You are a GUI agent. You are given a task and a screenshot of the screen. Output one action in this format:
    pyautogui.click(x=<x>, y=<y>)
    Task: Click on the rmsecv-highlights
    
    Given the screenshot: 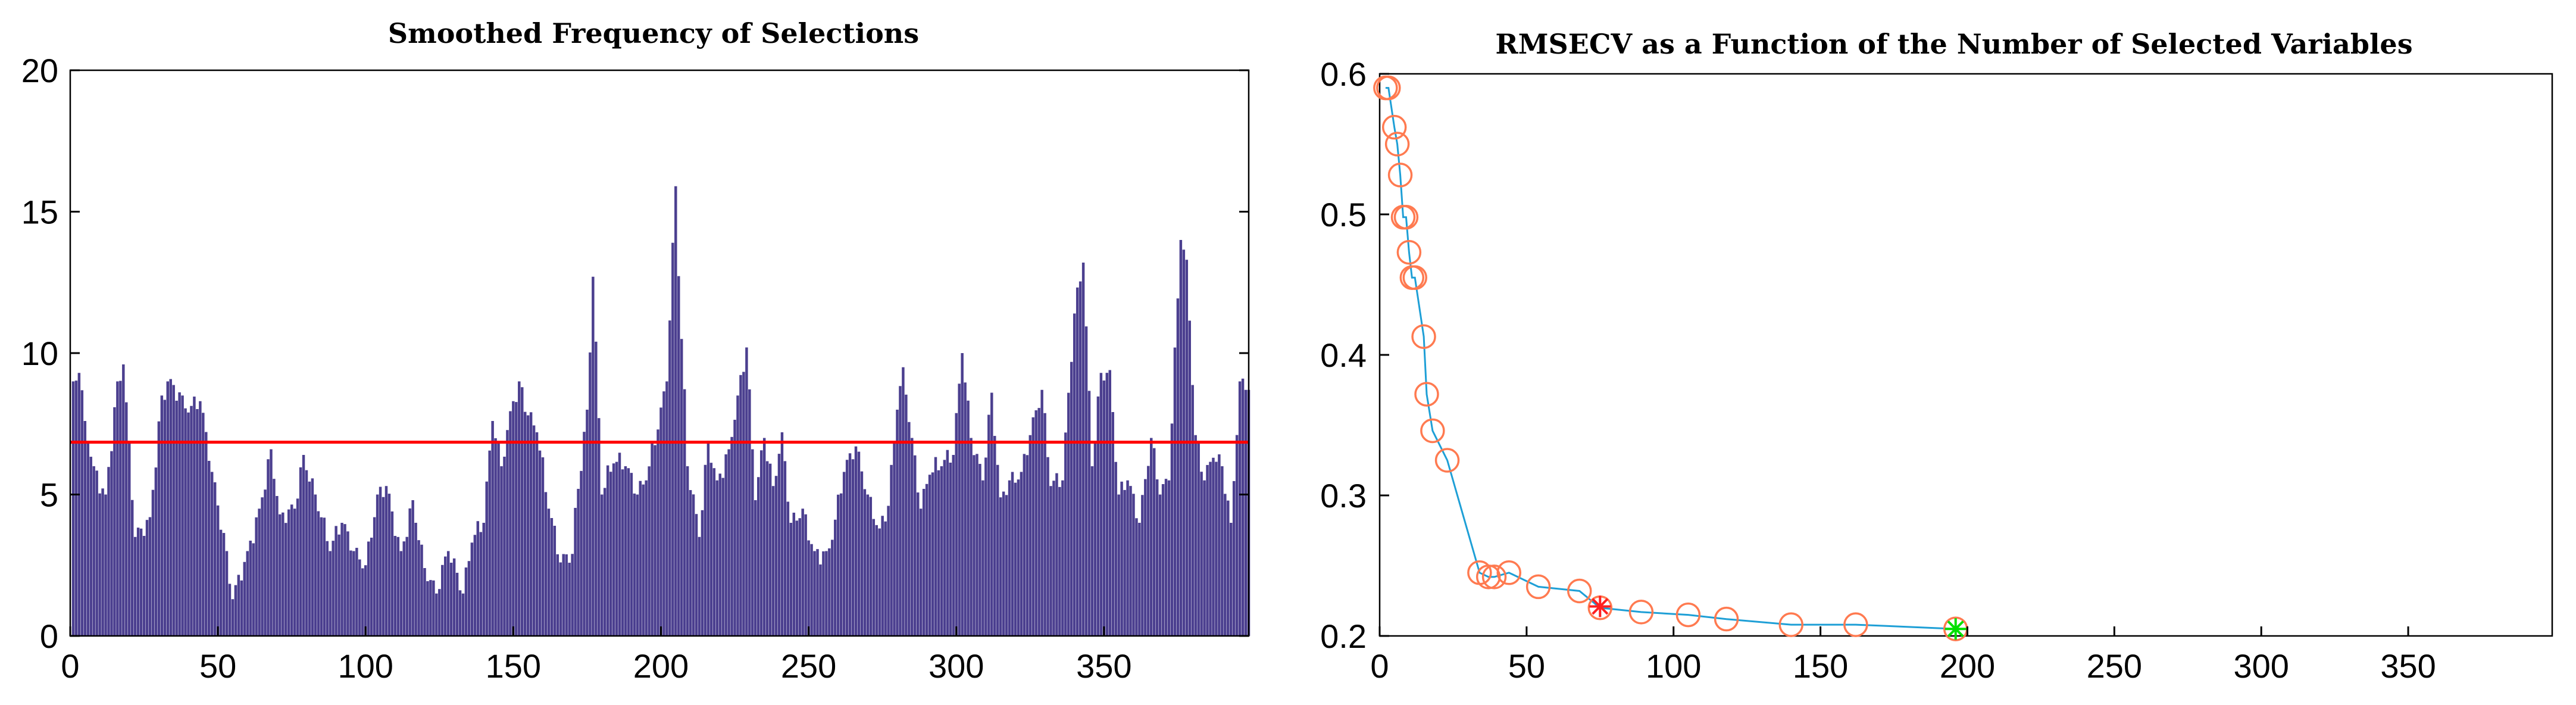 What is the action you would take?
    pyautogui.click(x=1778, y=617)
    